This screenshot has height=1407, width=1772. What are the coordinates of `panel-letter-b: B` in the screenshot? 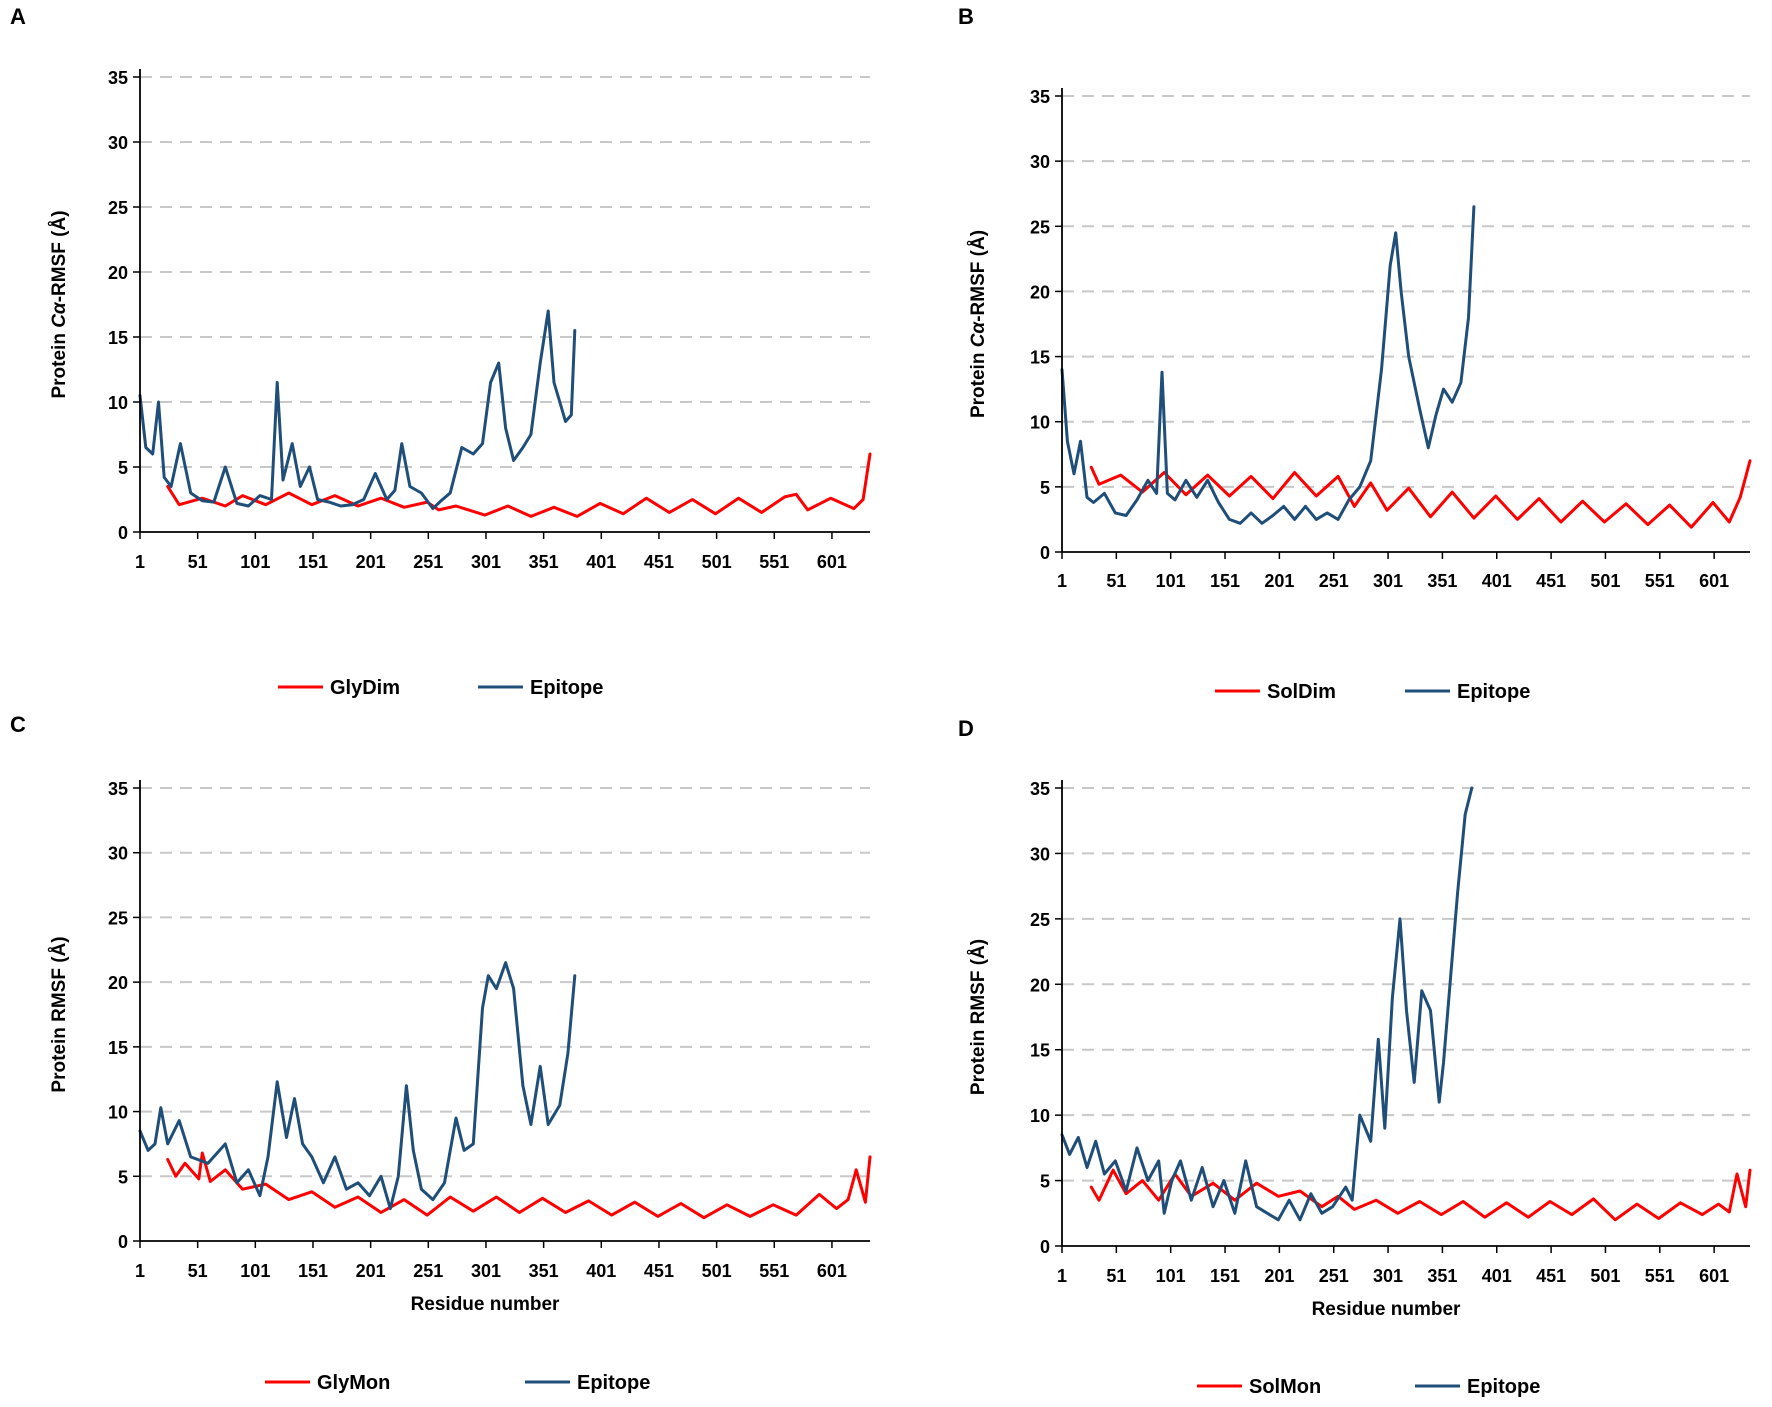 It's located at (966, 16).